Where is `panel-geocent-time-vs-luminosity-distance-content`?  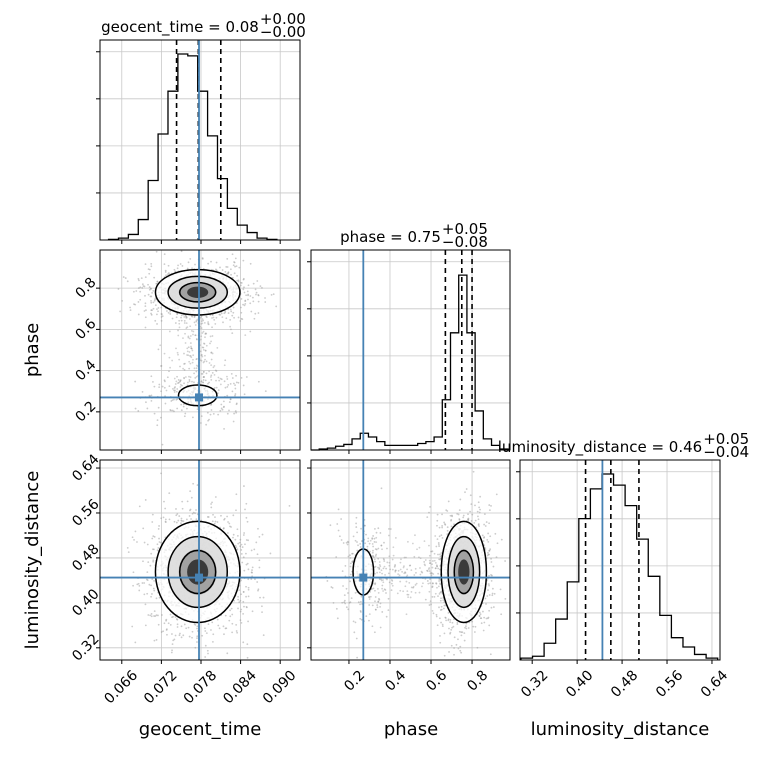 panel-geocent-time-vs-luminosity-distance-content is located at coordinates (200, 560).